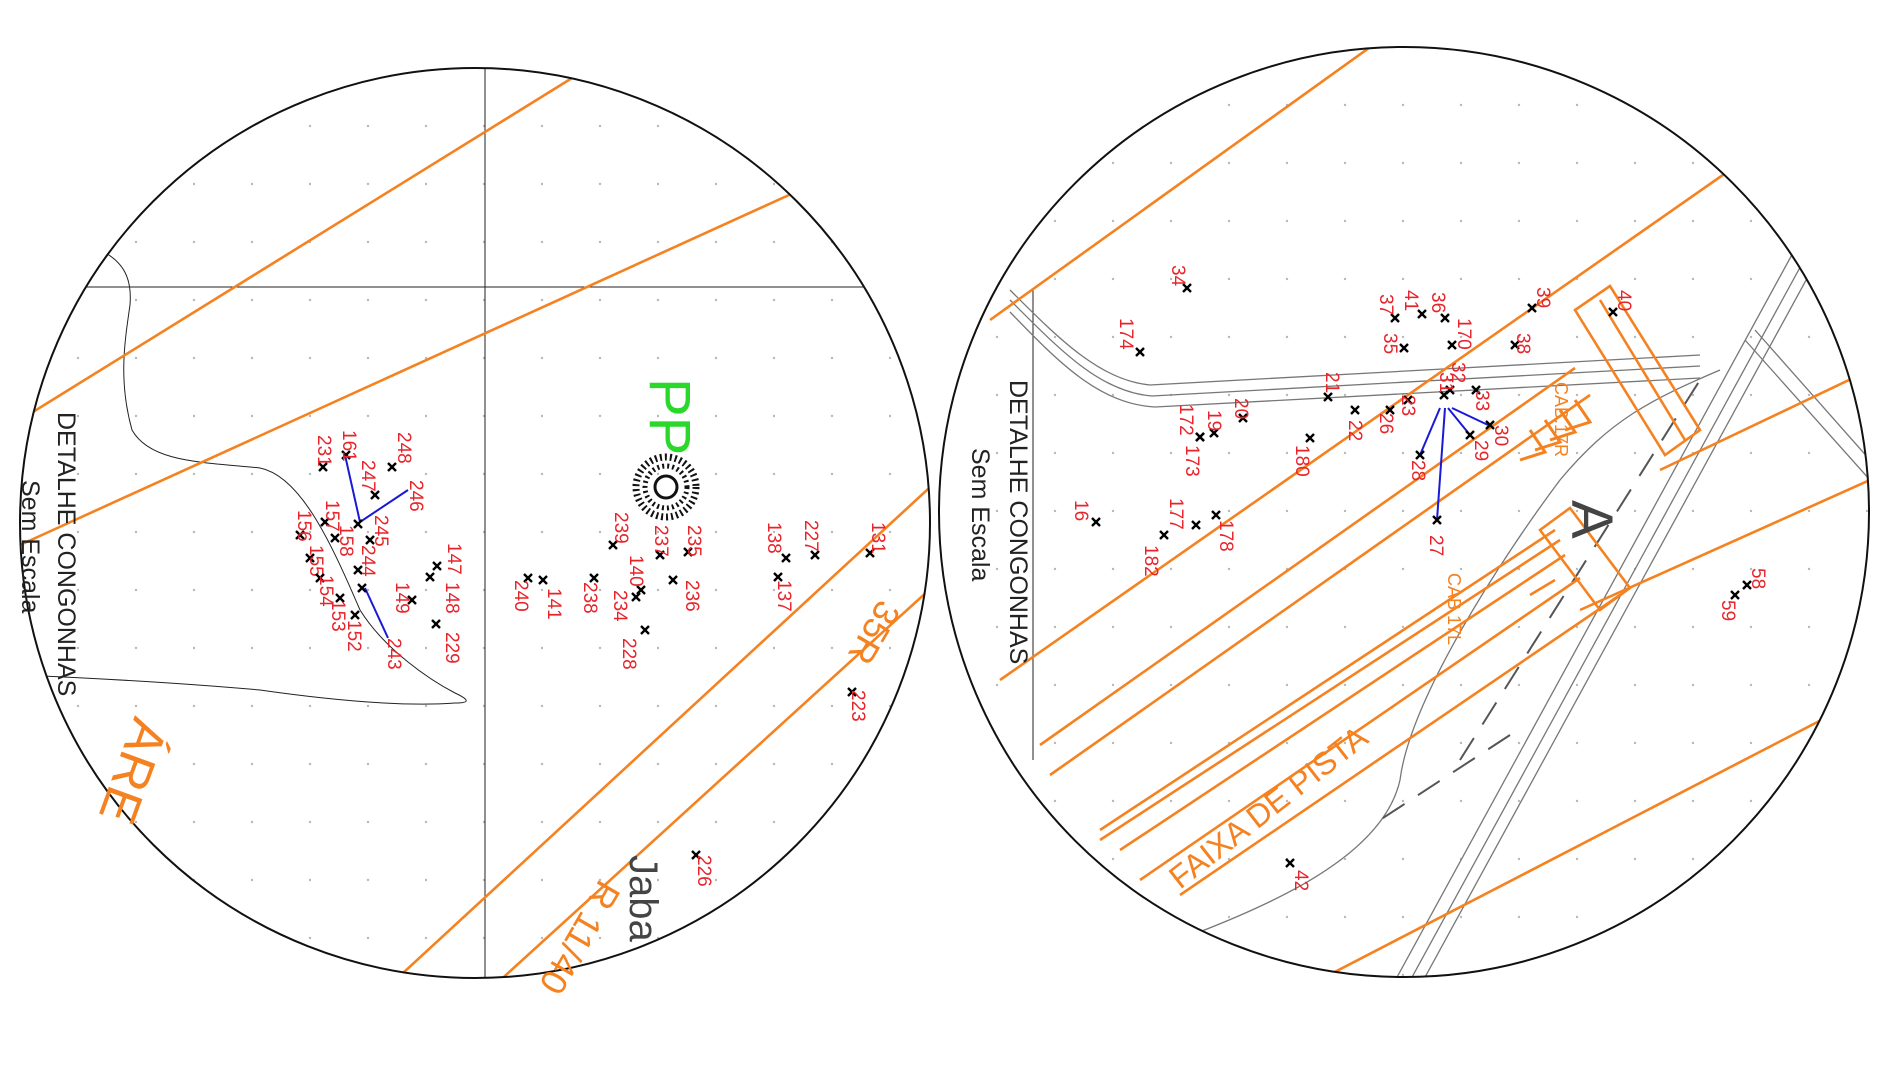 This screenshot has width=1896, height=1079. I want to click on cab-17r-divider, so click(1642, 370).